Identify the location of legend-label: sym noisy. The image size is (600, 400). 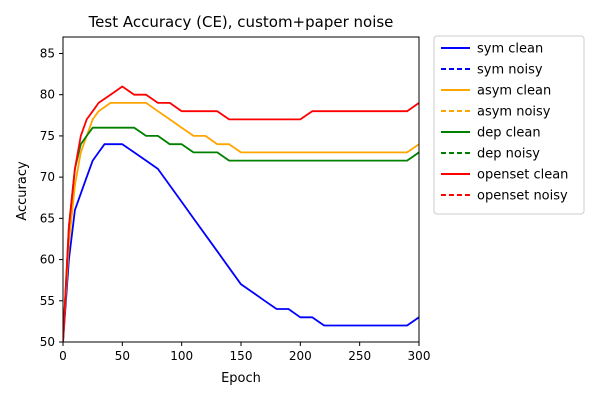
(510, 70).